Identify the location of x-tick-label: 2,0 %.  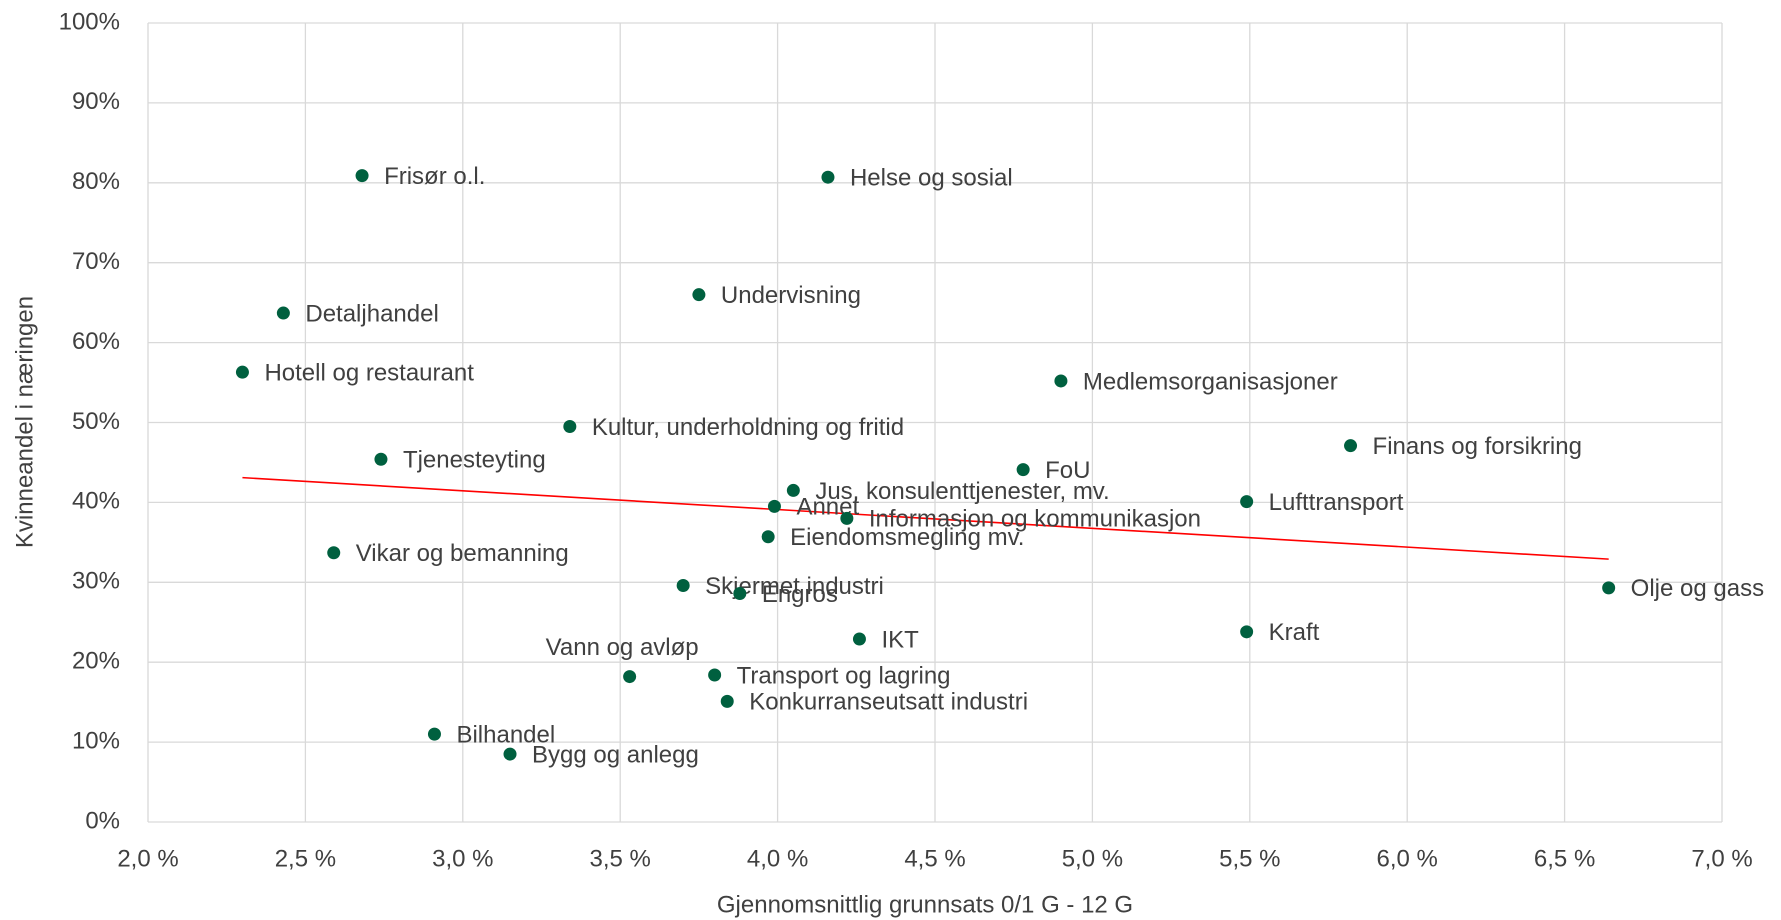
(147, 858).